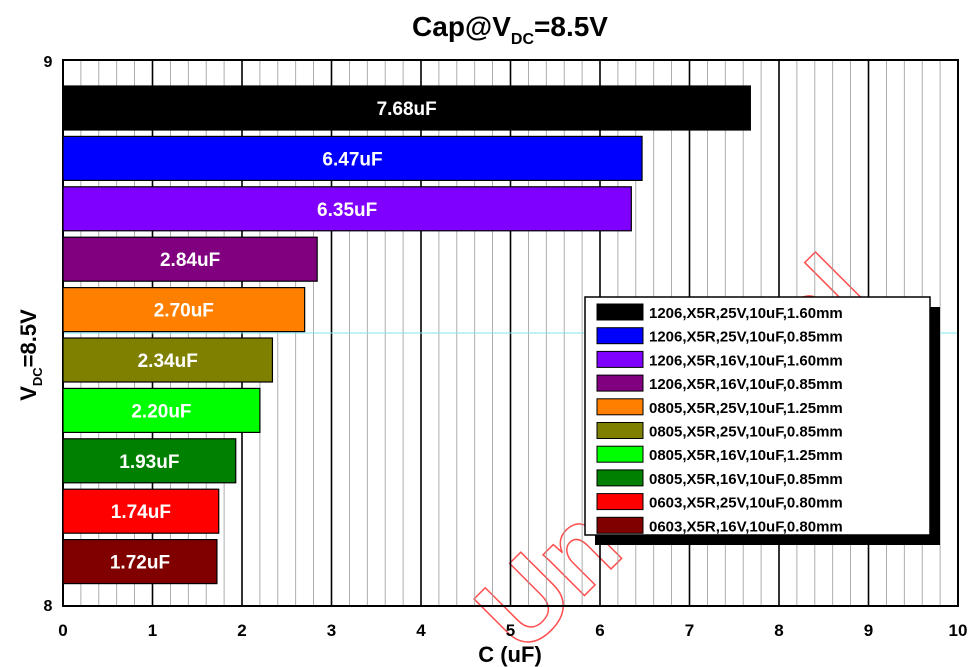  Describe the element at coordinates (152, 630) in the screenshot. I see `x-tick-label: 1` at that location.